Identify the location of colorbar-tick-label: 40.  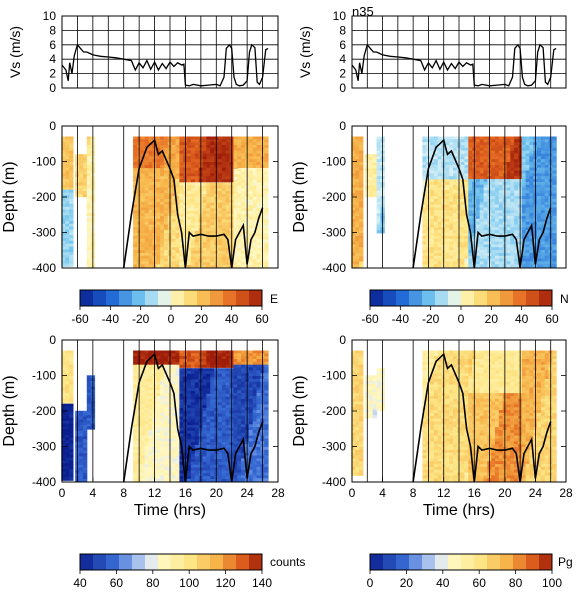
(522, 319).